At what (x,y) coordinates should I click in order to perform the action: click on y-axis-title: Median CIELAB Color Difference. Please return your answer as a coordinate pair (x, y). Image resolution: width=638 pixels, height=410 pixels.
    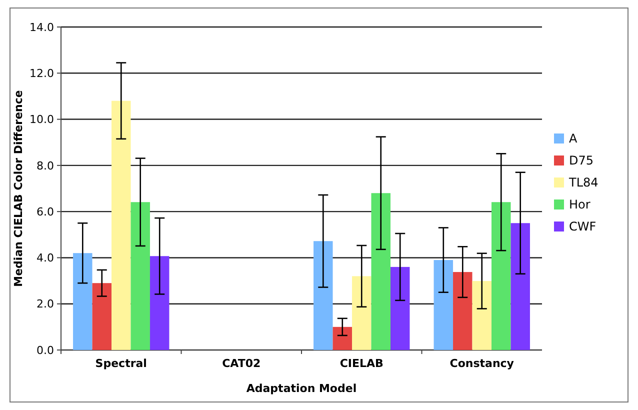
    Looking at the image, I should click on (18, 188).